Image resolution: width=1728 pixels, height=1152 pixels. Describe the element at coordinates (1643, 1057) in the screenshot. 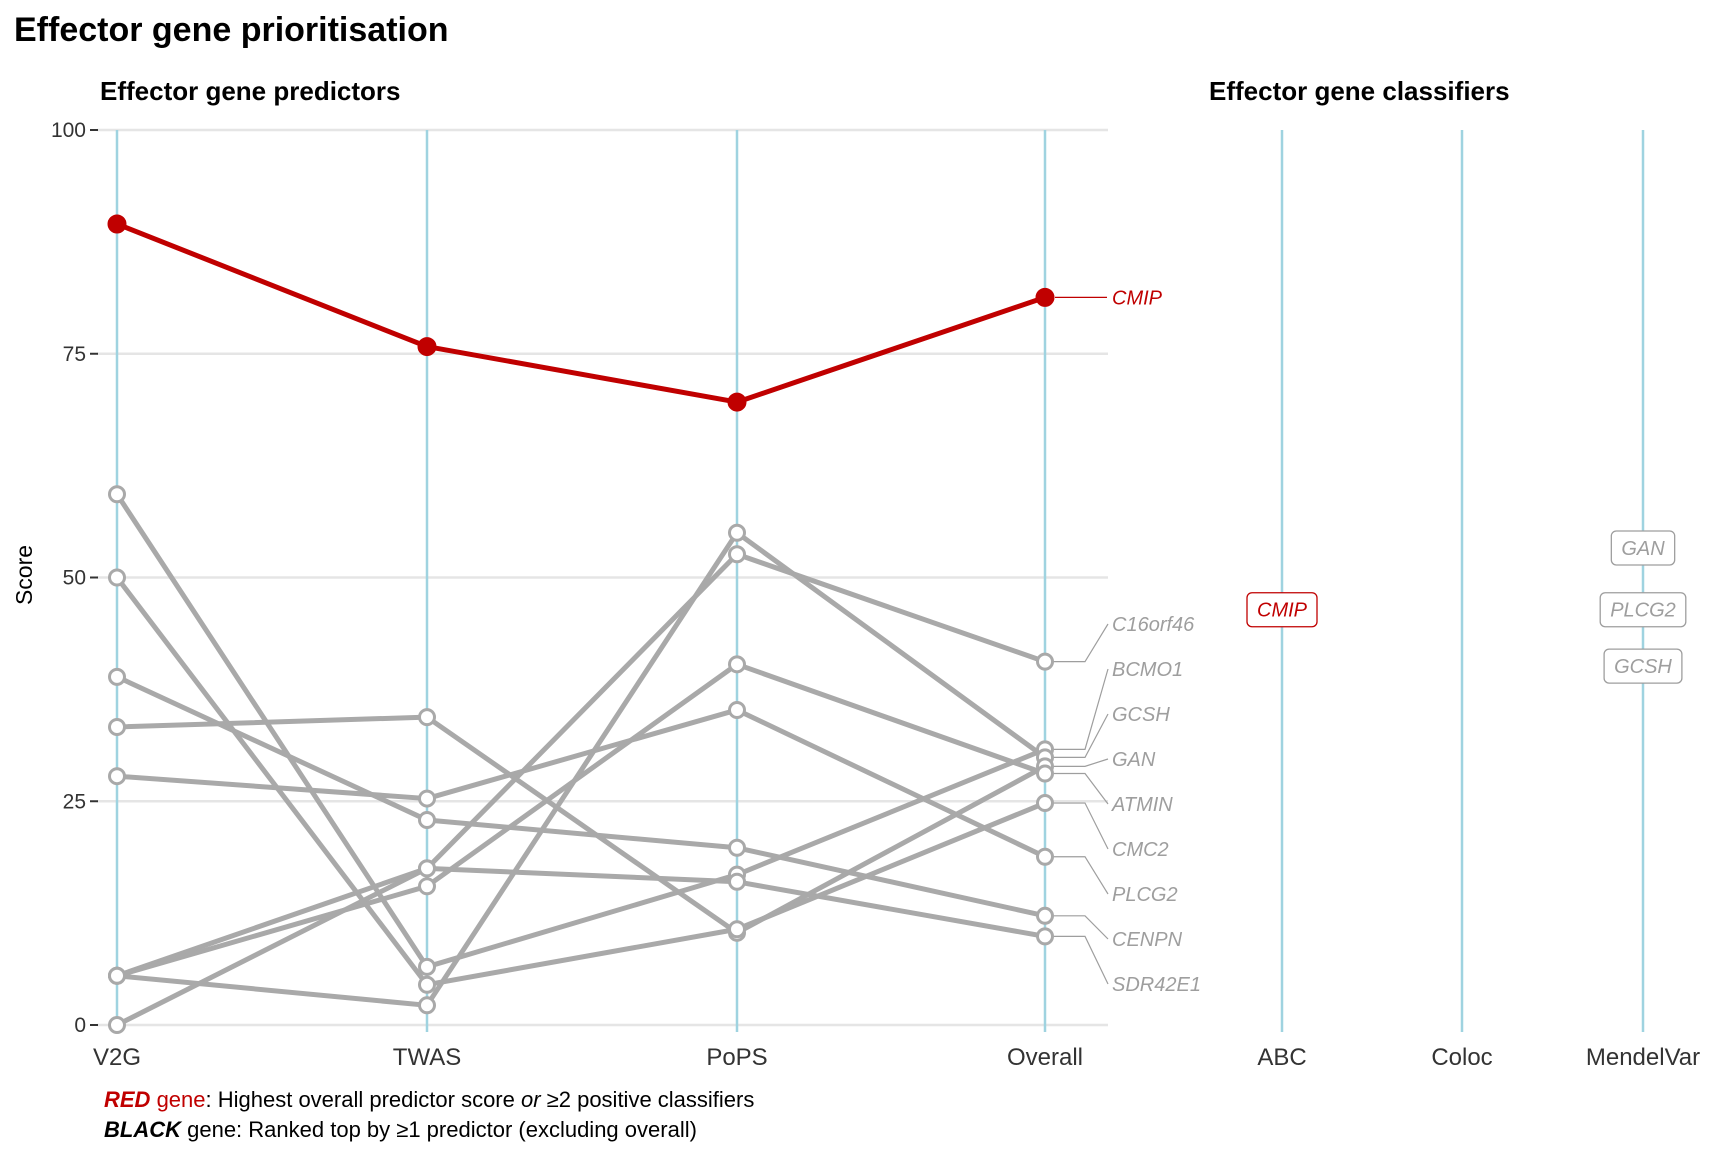

I see `x-tick-label: MendelVar` at that location.